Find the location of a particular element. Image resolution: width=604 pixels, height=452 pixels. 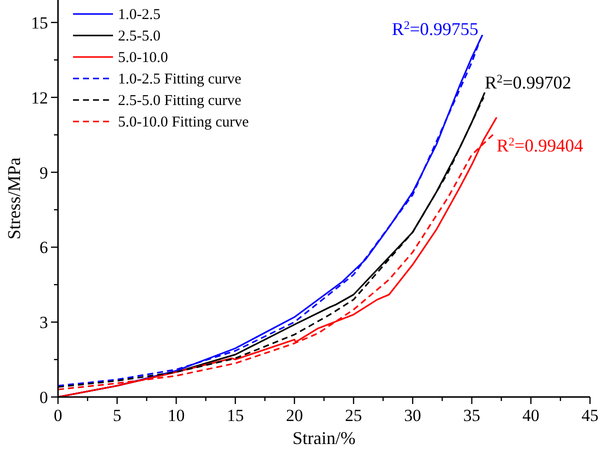

legend-label: 2.5-5.0 Fitting curve is located at coordinates (180, 101).